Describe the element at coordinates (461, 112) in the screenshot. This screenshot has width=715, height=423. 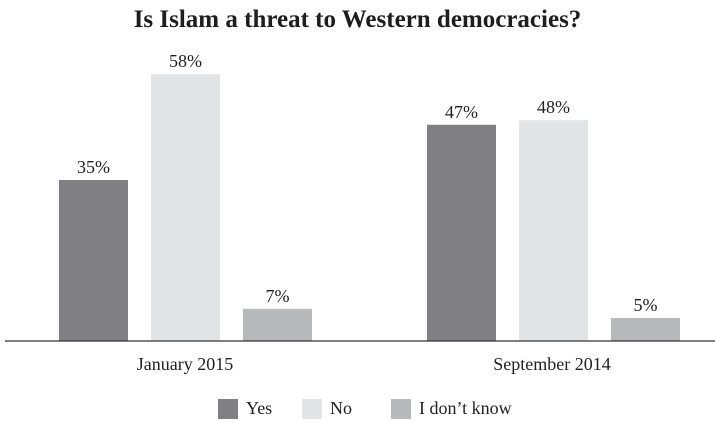
I see `data-label: 47%` at that location.